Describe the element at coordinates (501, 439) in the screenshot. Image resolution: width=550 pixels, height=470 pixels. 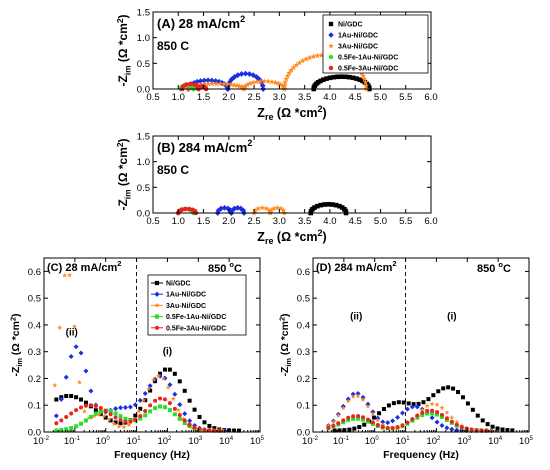
I see `x-tick-exp: 4` at that location.